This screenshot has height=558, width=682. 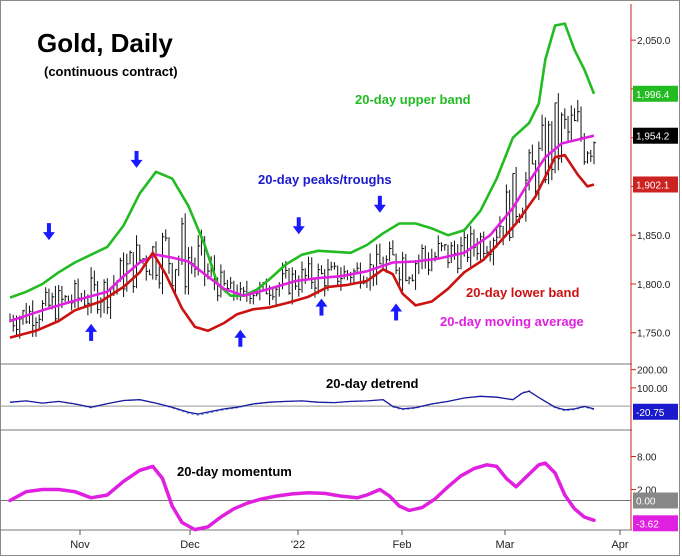 What do you see at coordinates (652, 389) in the screenshot?
I see `detrend-tick-label: 100.00` at bounding box center [652, 389].